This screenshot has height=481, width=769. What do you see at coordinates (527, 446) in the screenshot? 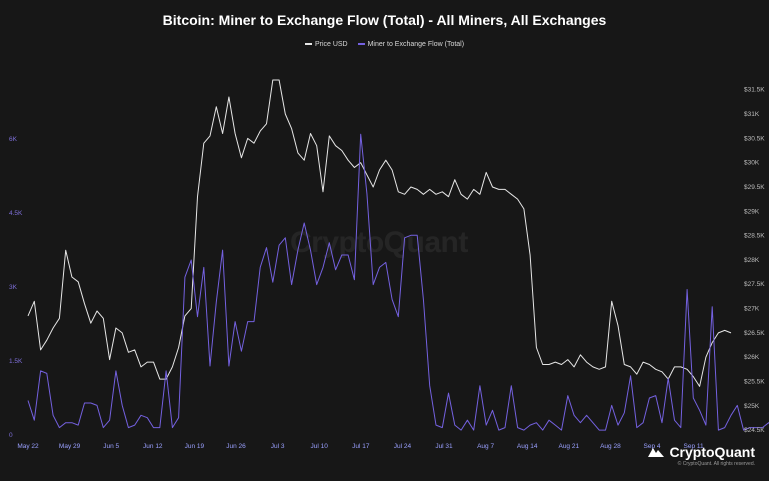
I see `x-axis-tick-label: Aug 14` at bounding box center [527, 446].